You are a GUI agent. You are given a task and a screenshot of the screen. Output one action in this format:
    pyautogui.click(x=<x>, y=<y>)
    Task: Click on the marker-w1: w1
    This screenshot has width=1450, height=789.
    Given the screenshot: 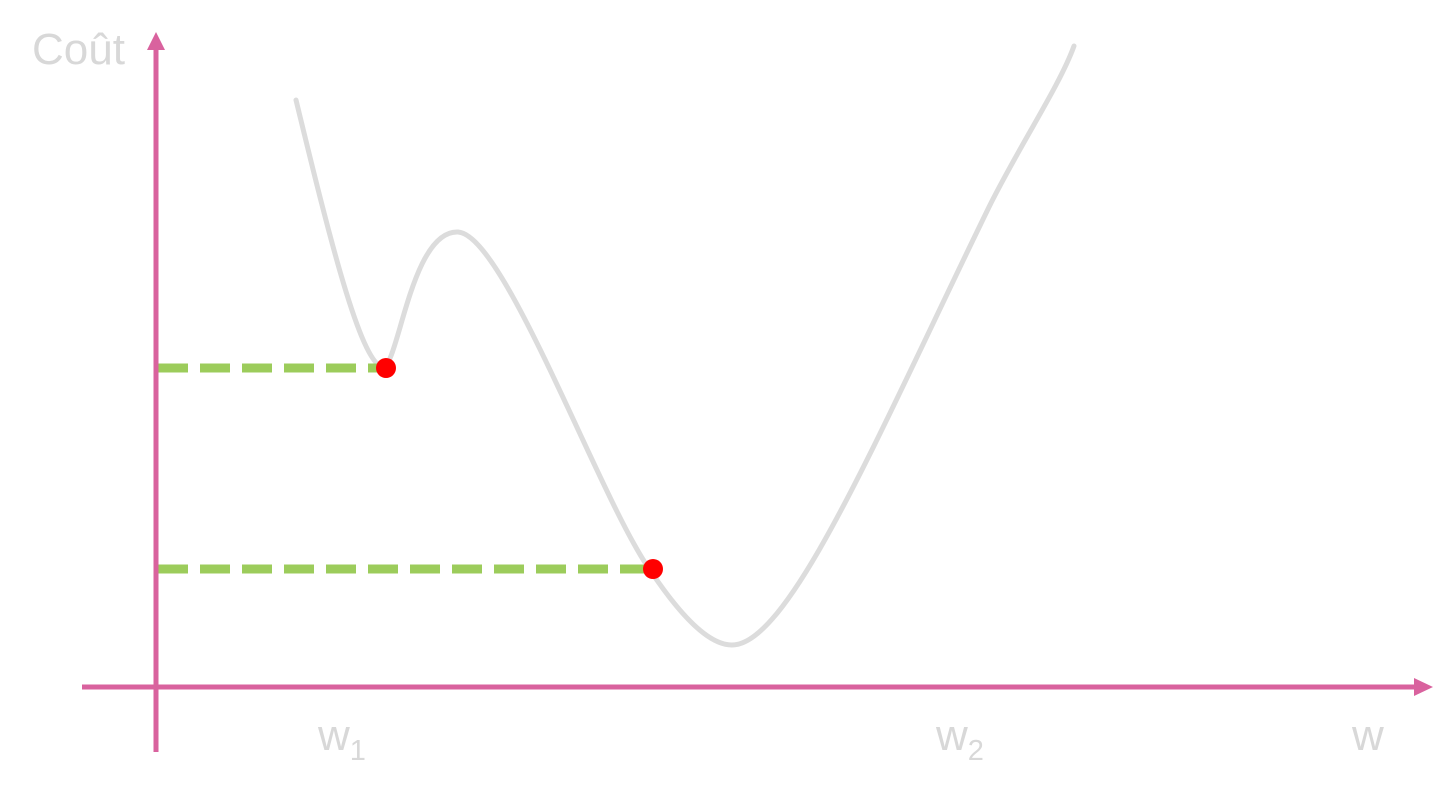 What is the action you would take?
    pyautogui.click(x=341, y=739)
    